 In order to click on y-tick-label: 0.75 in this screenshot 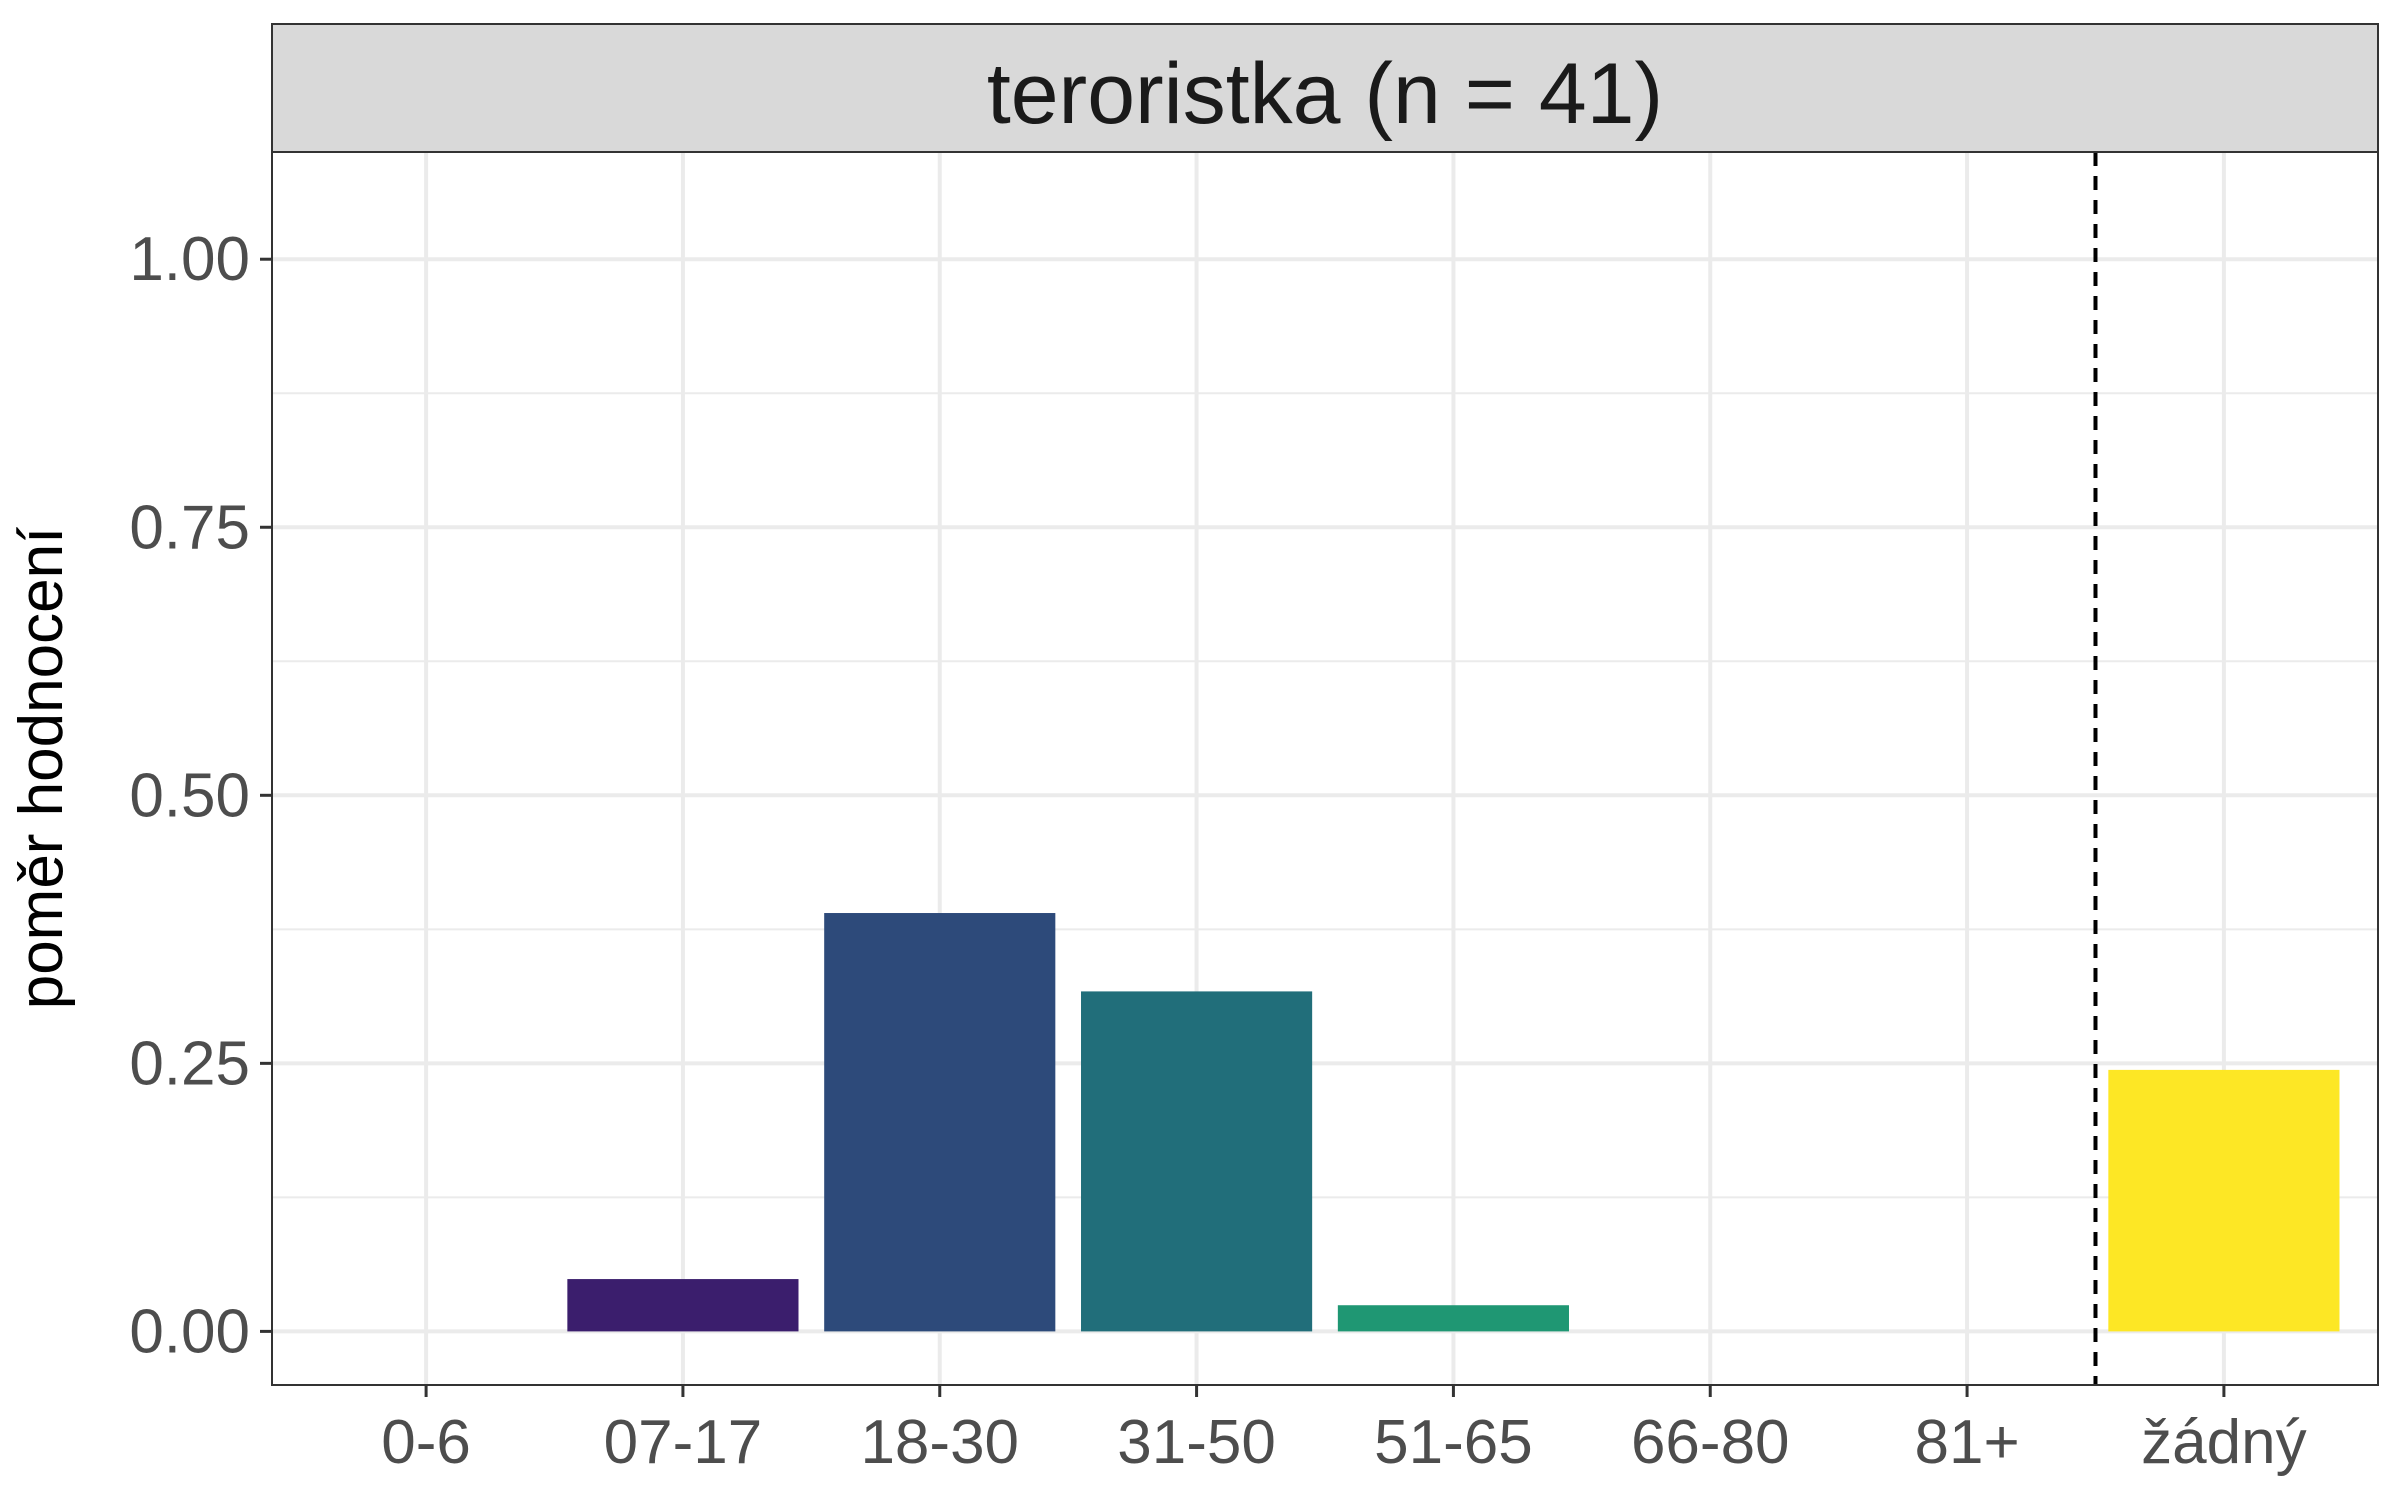, I will do `click(189, 527)`.